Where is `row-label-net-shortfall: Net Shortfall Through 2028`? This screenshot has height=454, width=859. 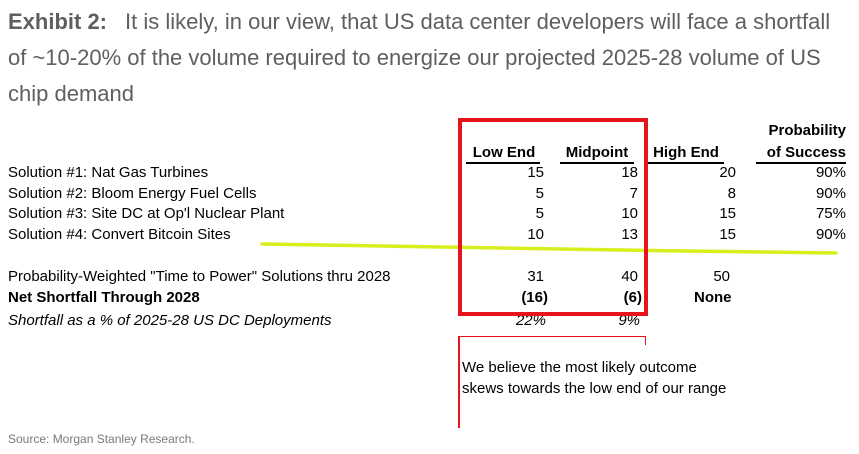 row-label-net-shortfall: Net Shortfall Through 2028 is located at coordinates (104, 297).